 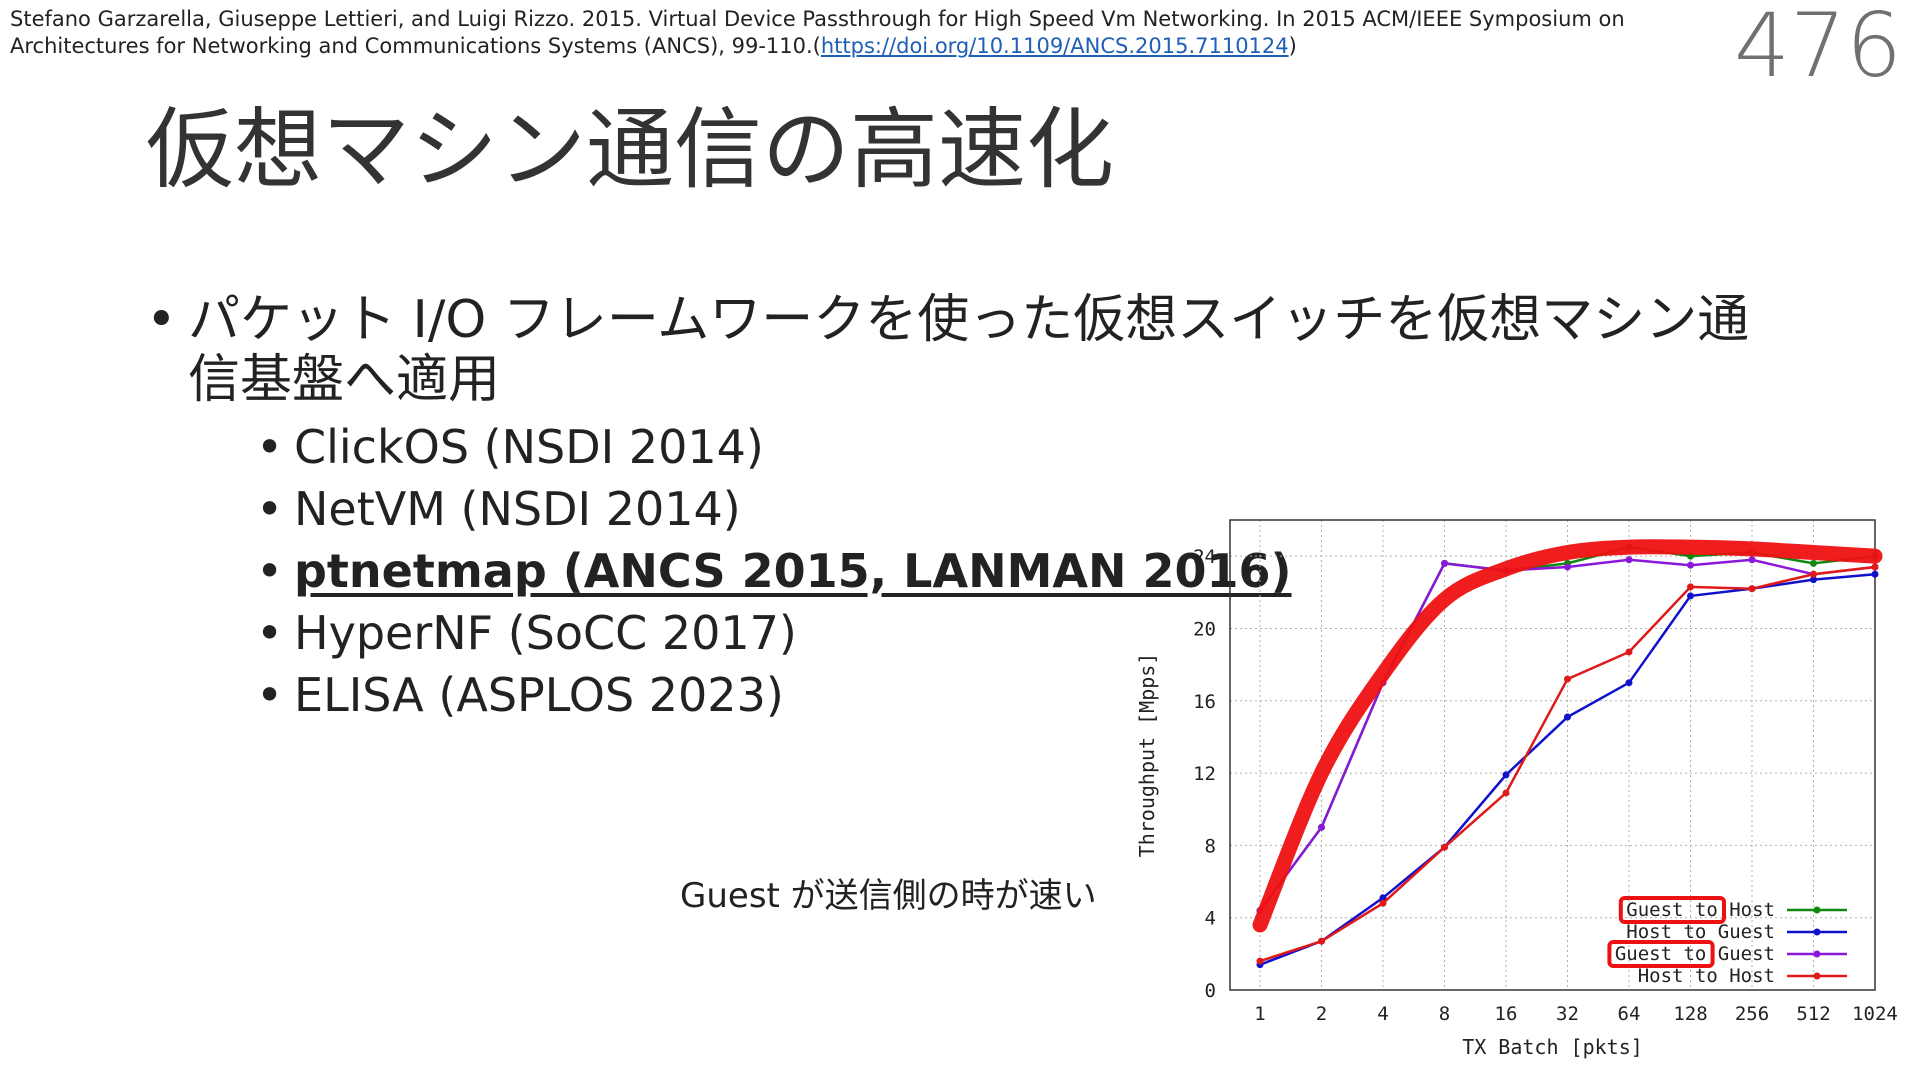 I want to click on data-point-guest-to-host, so click(x=1813, y=563).